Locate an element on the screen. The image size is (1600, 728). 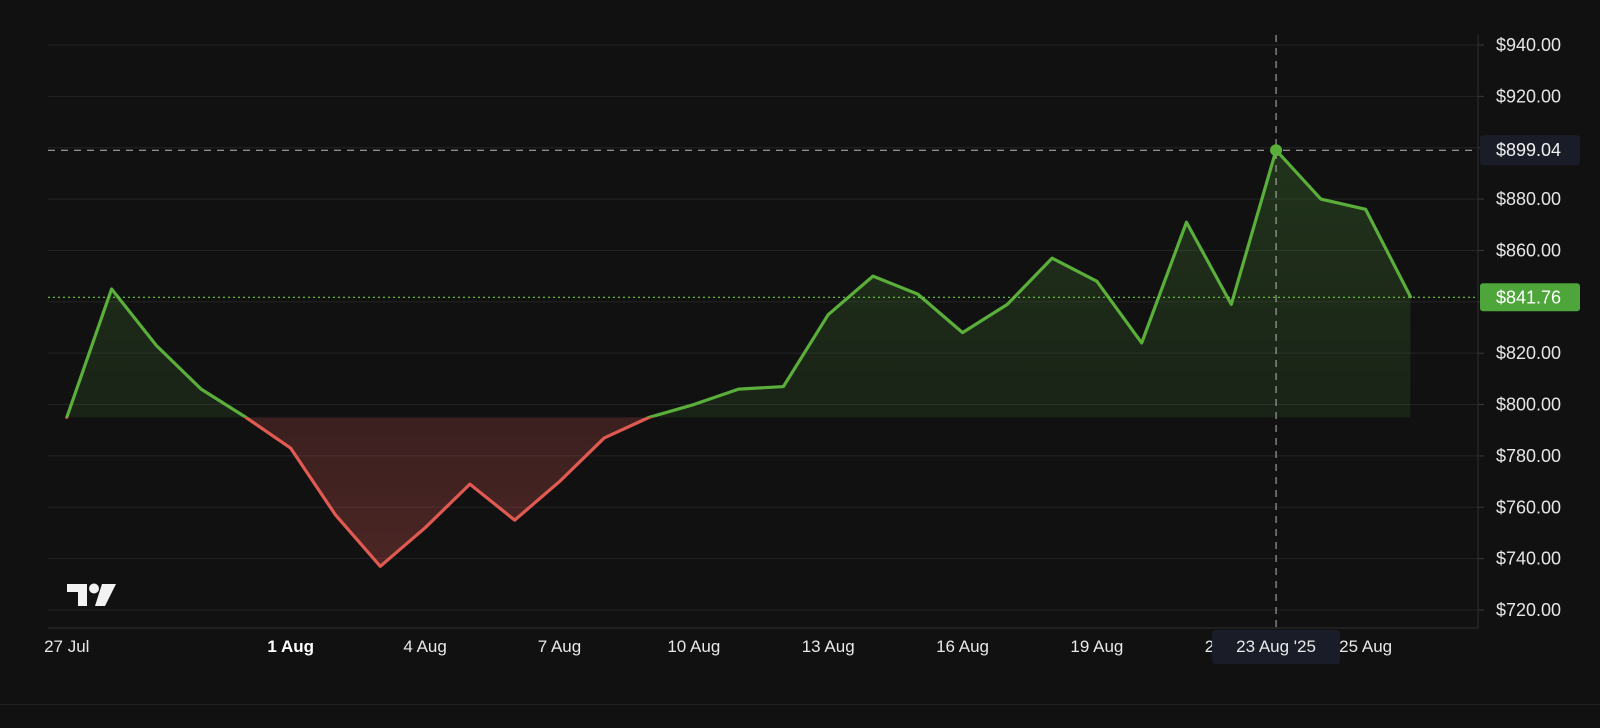
y-tick-label: $880.00 is located at coordinates (1528, 199).